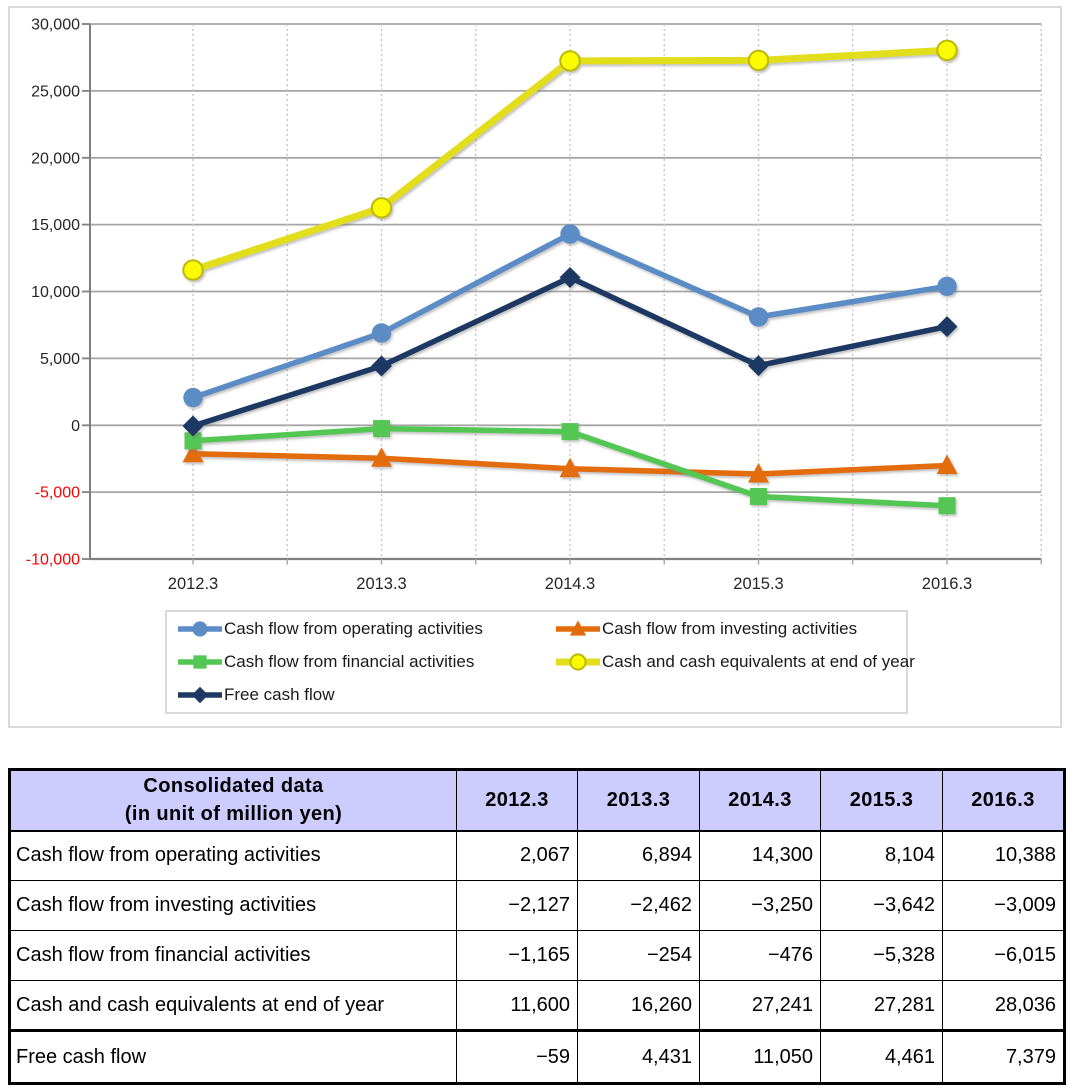 The width and height of the screenshot is (1066, 1087). I want to click on cell-value: −2,127, so click(517, 905).